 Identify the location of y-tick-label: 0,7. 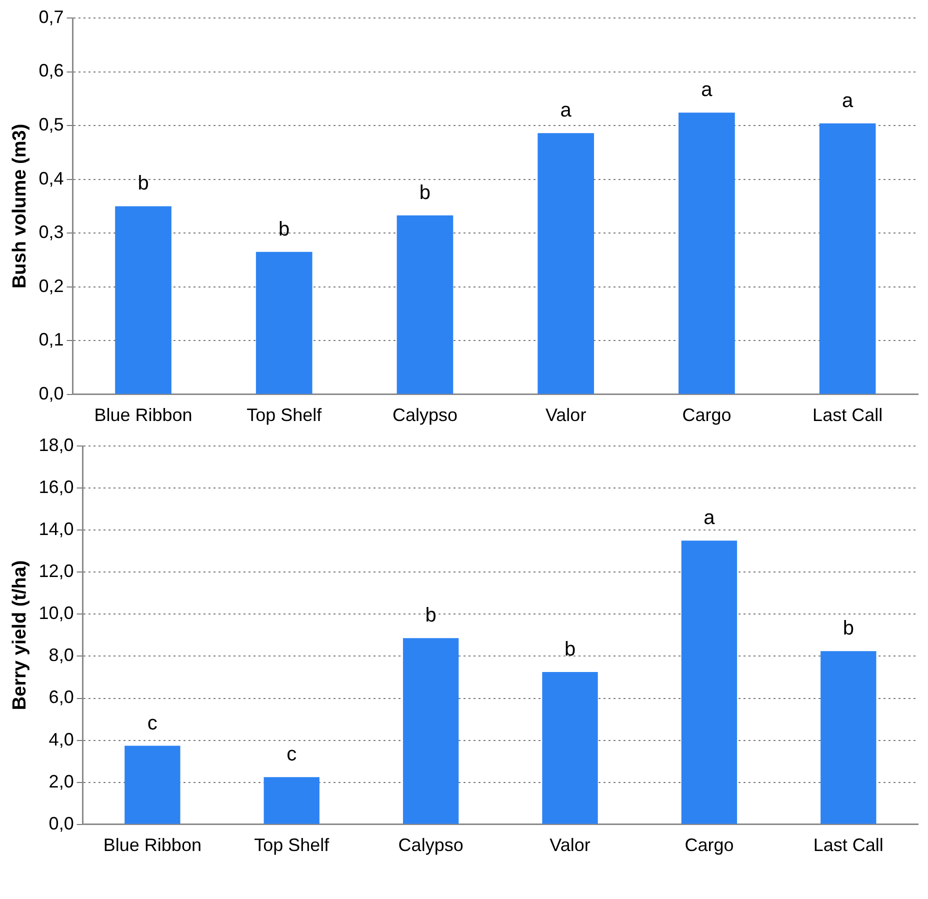
(51, 16).